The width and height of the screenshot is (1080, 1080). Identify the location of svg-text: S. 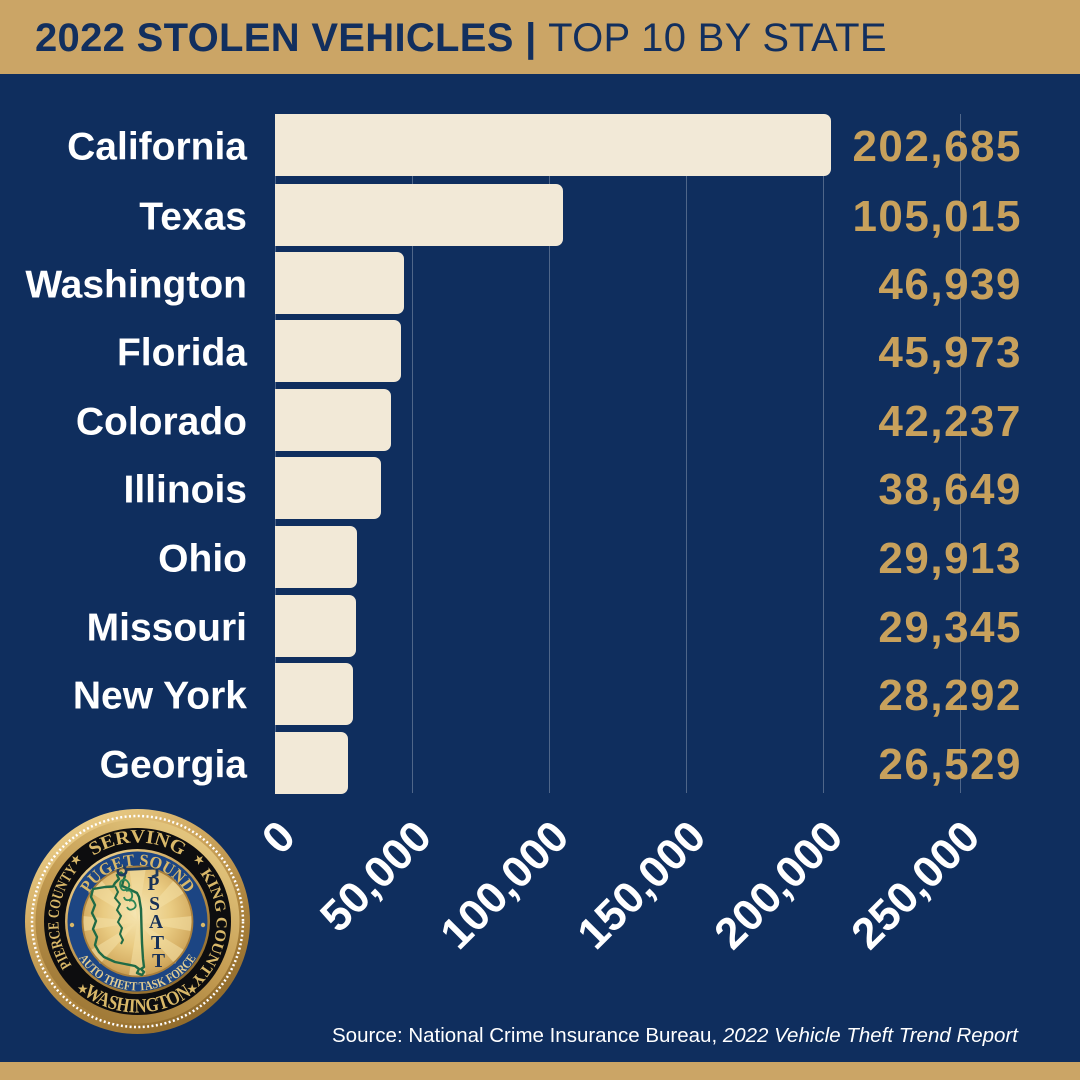
(154, 904).